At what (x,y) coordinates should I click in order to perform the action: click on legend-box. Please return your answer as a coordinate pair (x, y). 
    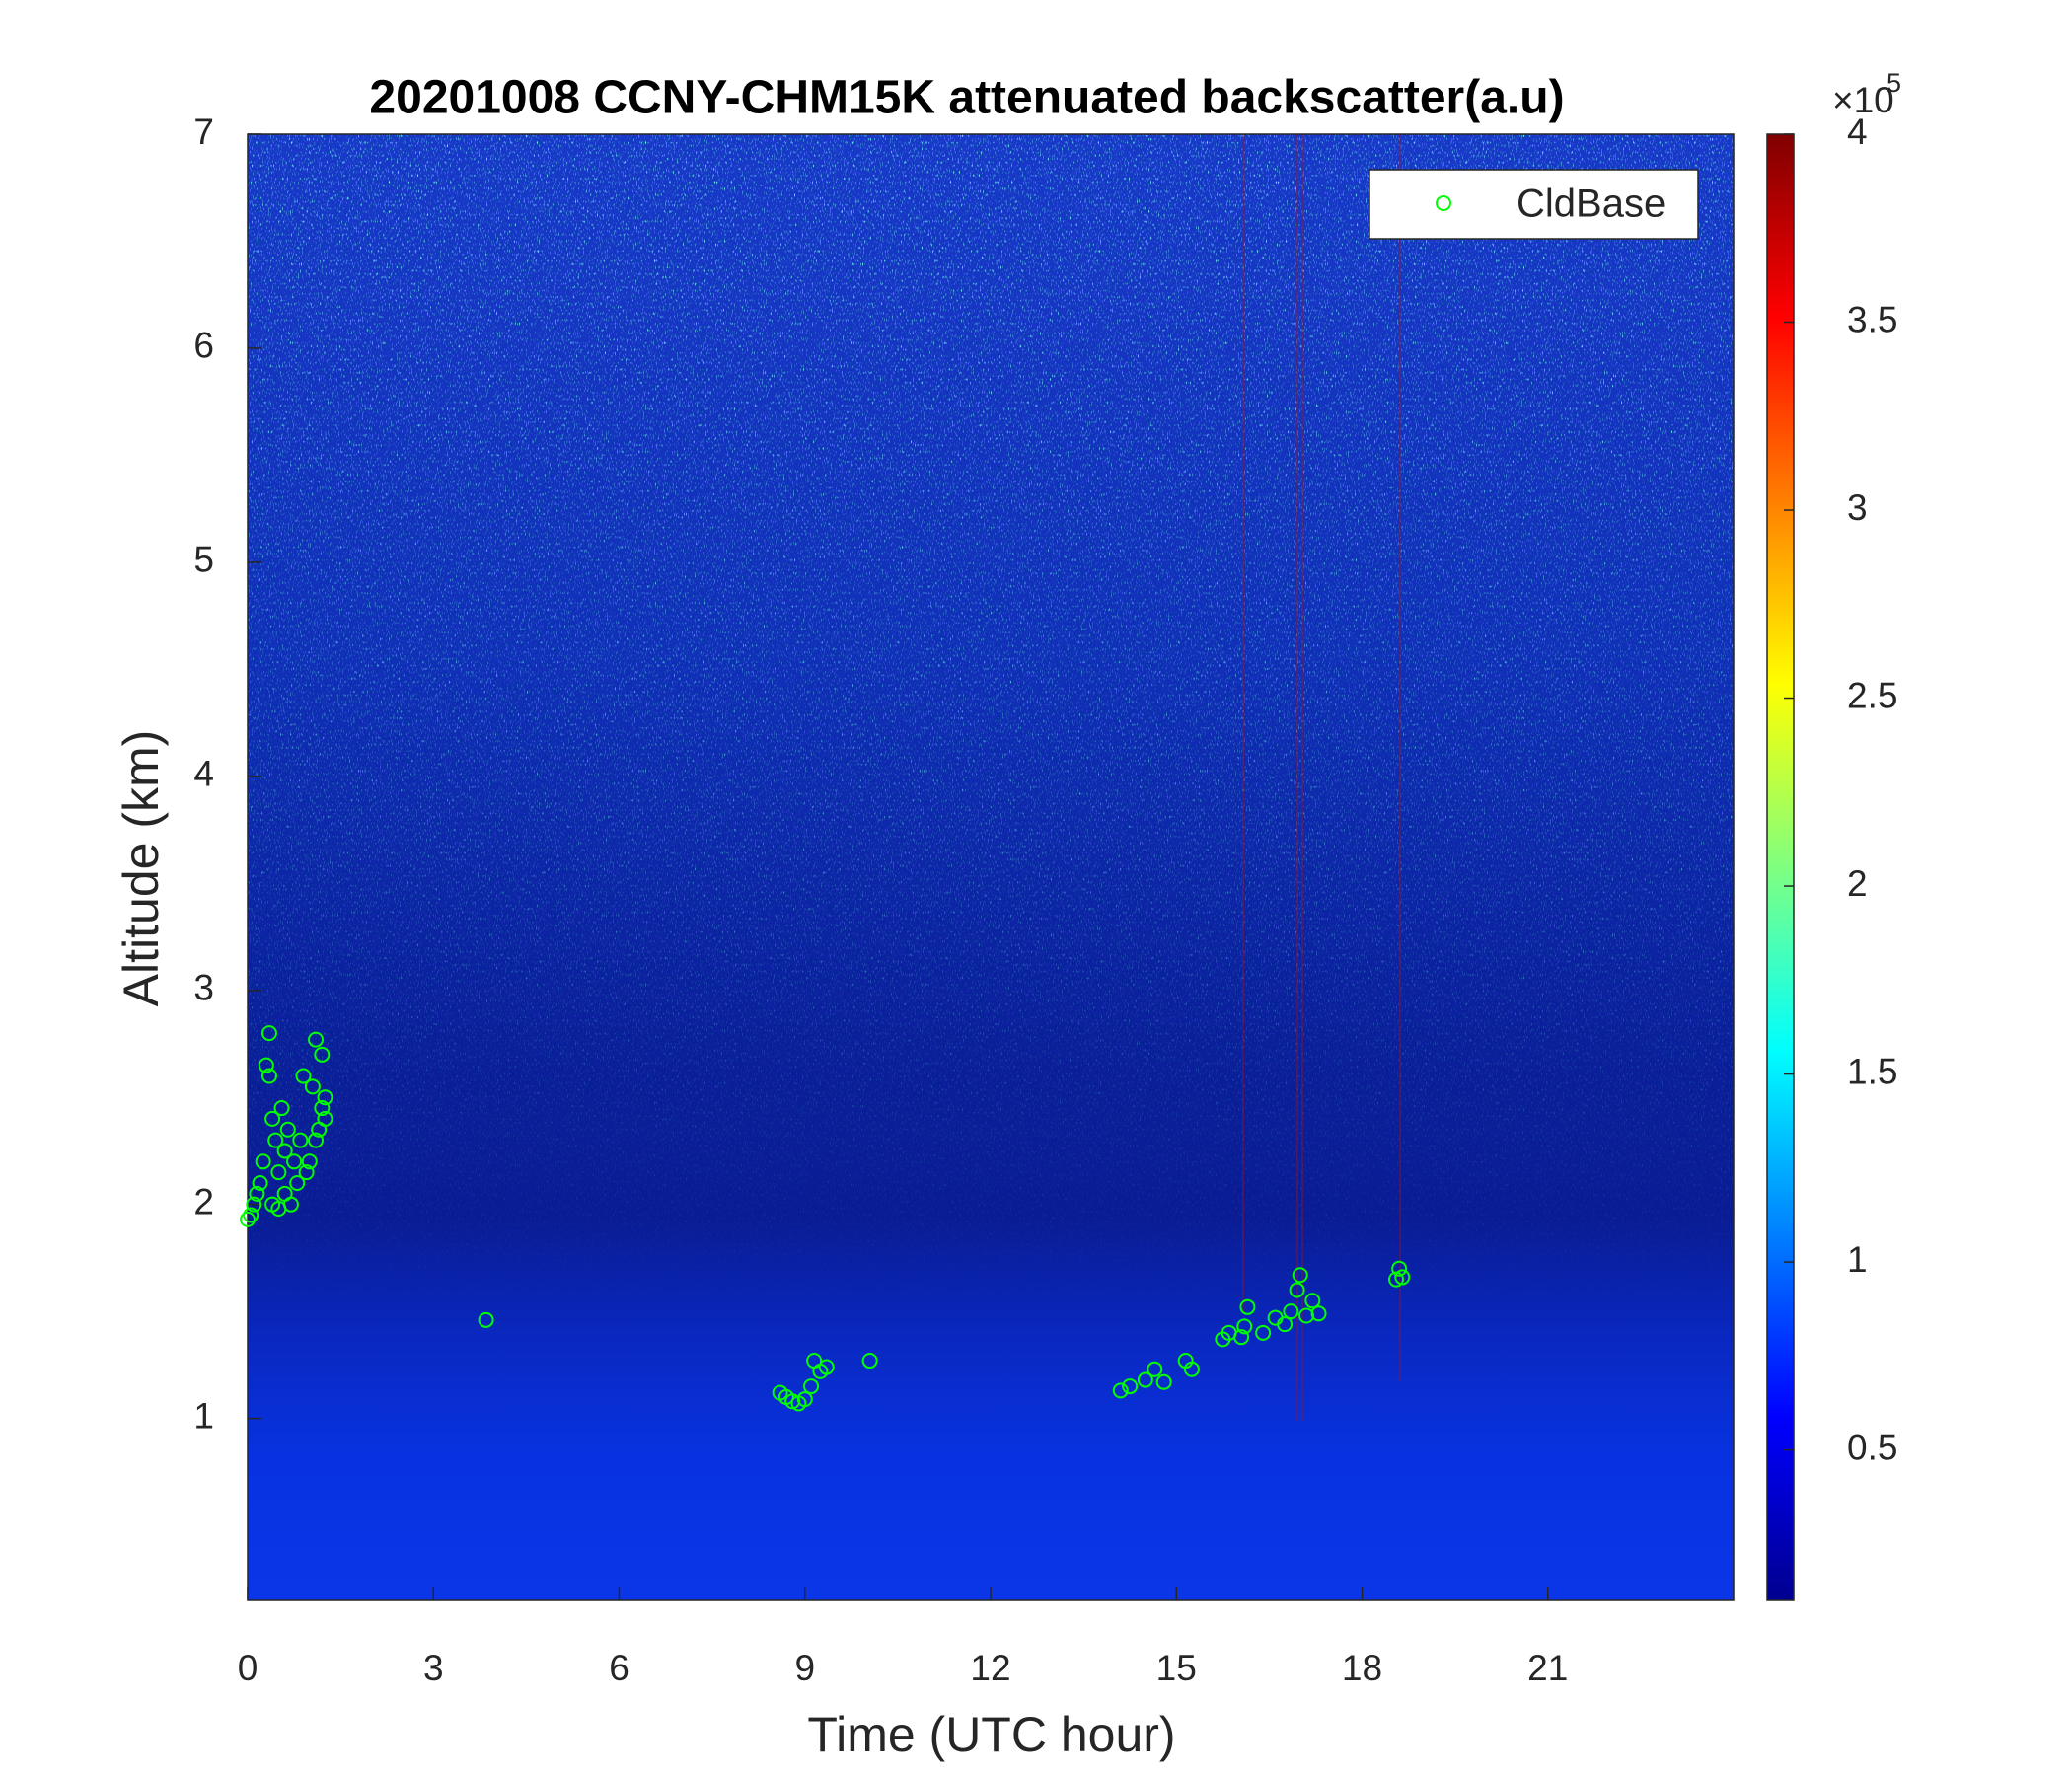
    Looking at the image, I should click on (1534, 205).